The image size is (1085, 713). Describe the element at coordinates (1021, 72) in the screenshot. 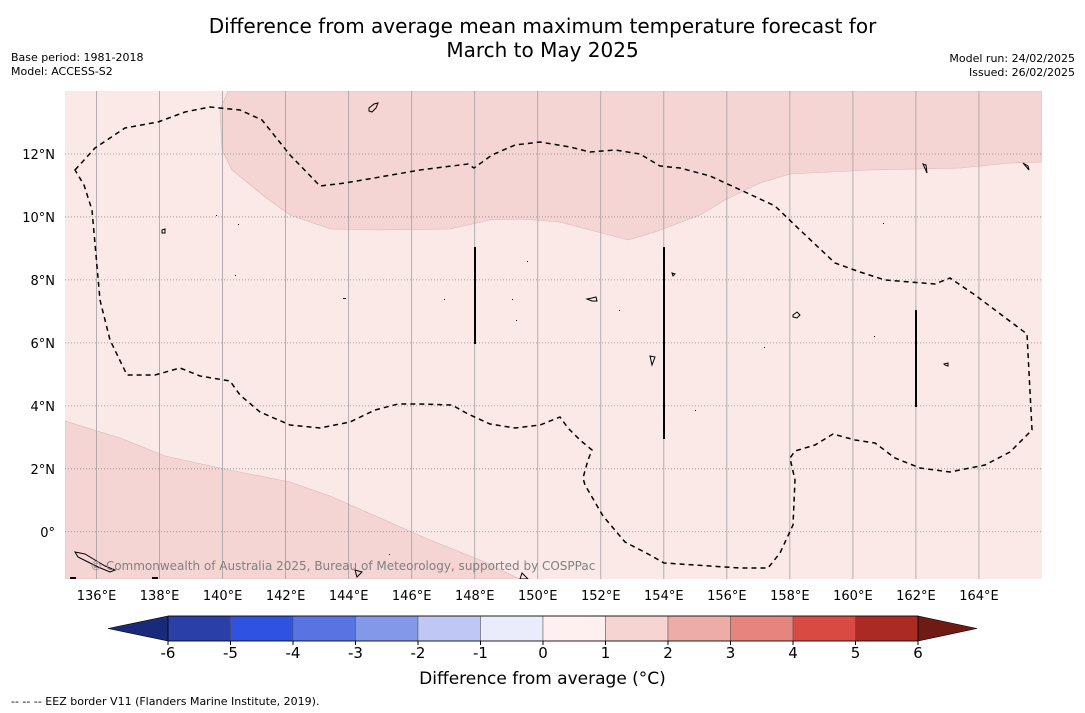

I see `issued-date: Issued: 26/02/2025` at that location.